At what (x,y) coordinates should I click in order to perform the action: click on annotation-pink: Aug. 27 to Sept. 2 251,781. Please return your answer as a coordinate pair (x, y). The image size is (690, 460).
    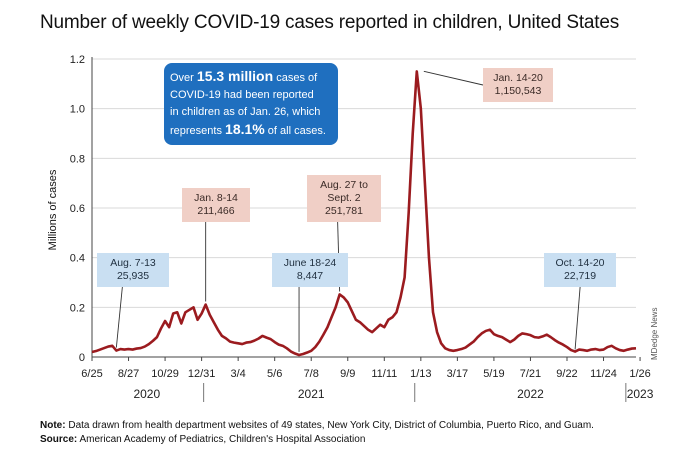
    Looking at the image, I should click on (344, 198).